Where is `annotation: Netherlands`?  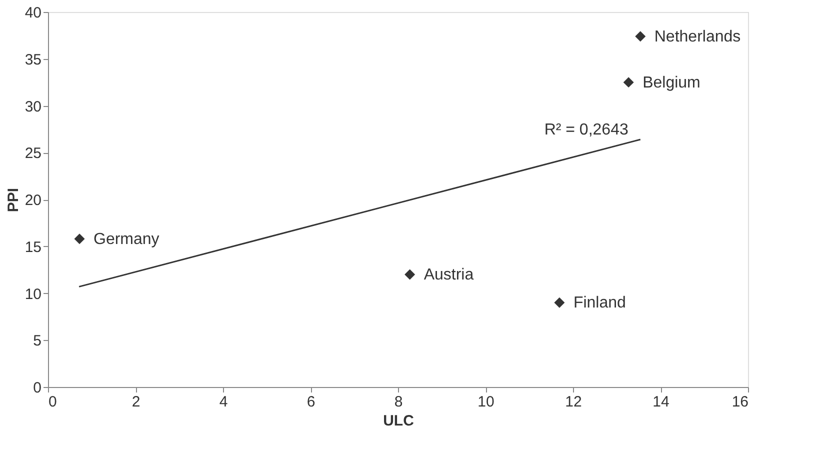
annotation: Netherlands is located at coordinates (697, 37).